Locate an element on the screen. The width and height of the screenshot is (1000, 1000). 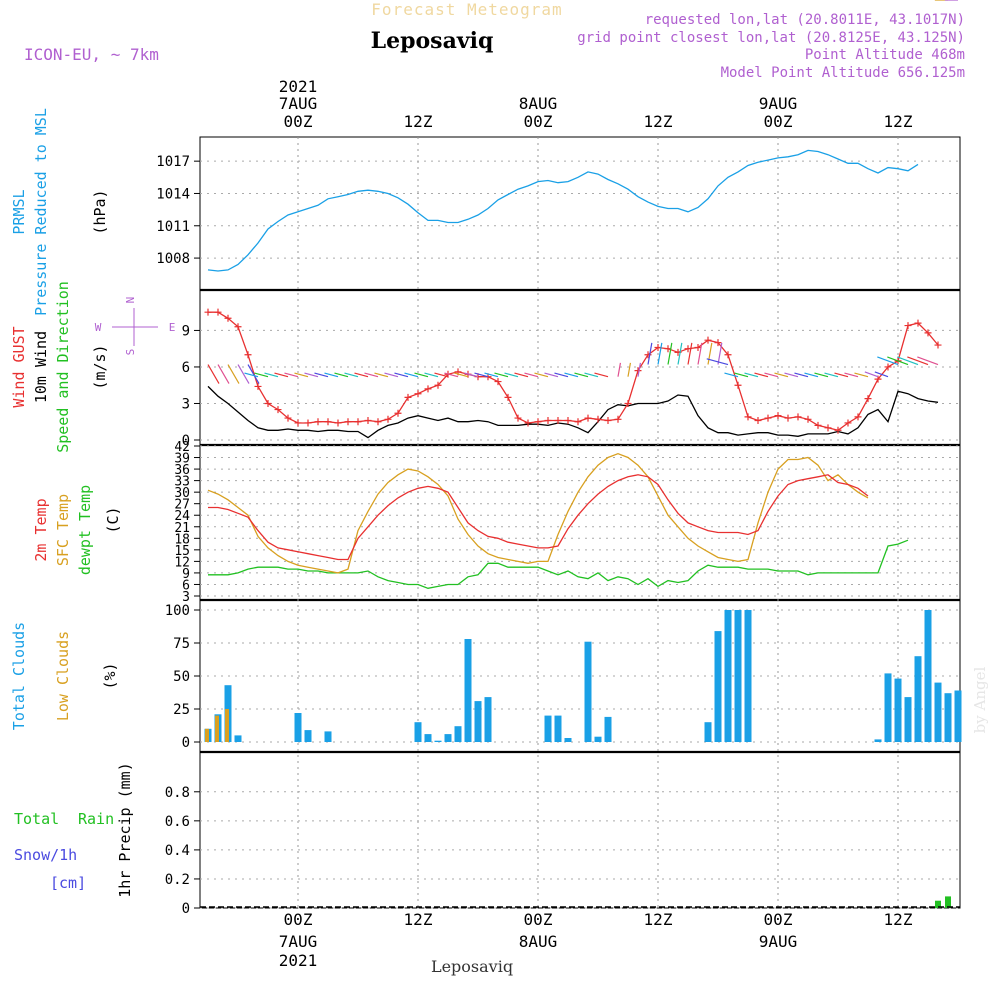
top-day-label-0: 7AUG is located at coordinates (298, 103).